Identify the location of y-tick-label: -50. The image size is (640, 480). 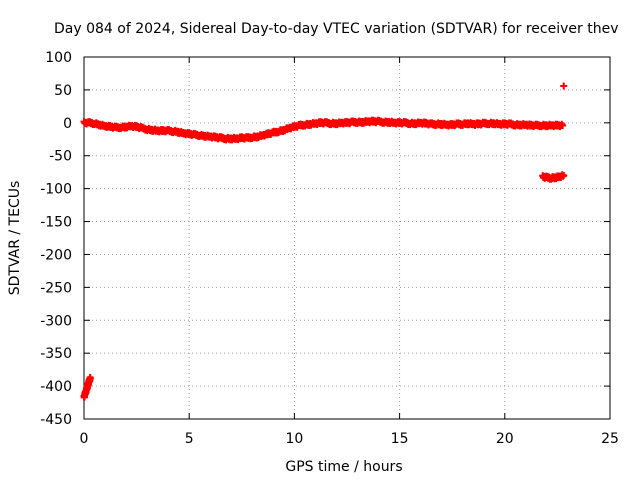
(60, 157).